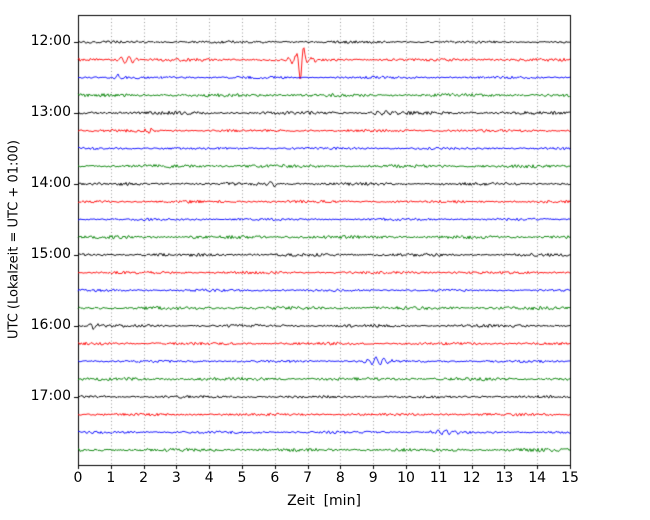 This screenshot has height=520, width=650. What do you see at coordinates (504, 478) in the screenshot?
I see `x-tick-label: 13` at bounding box center [504, 478].